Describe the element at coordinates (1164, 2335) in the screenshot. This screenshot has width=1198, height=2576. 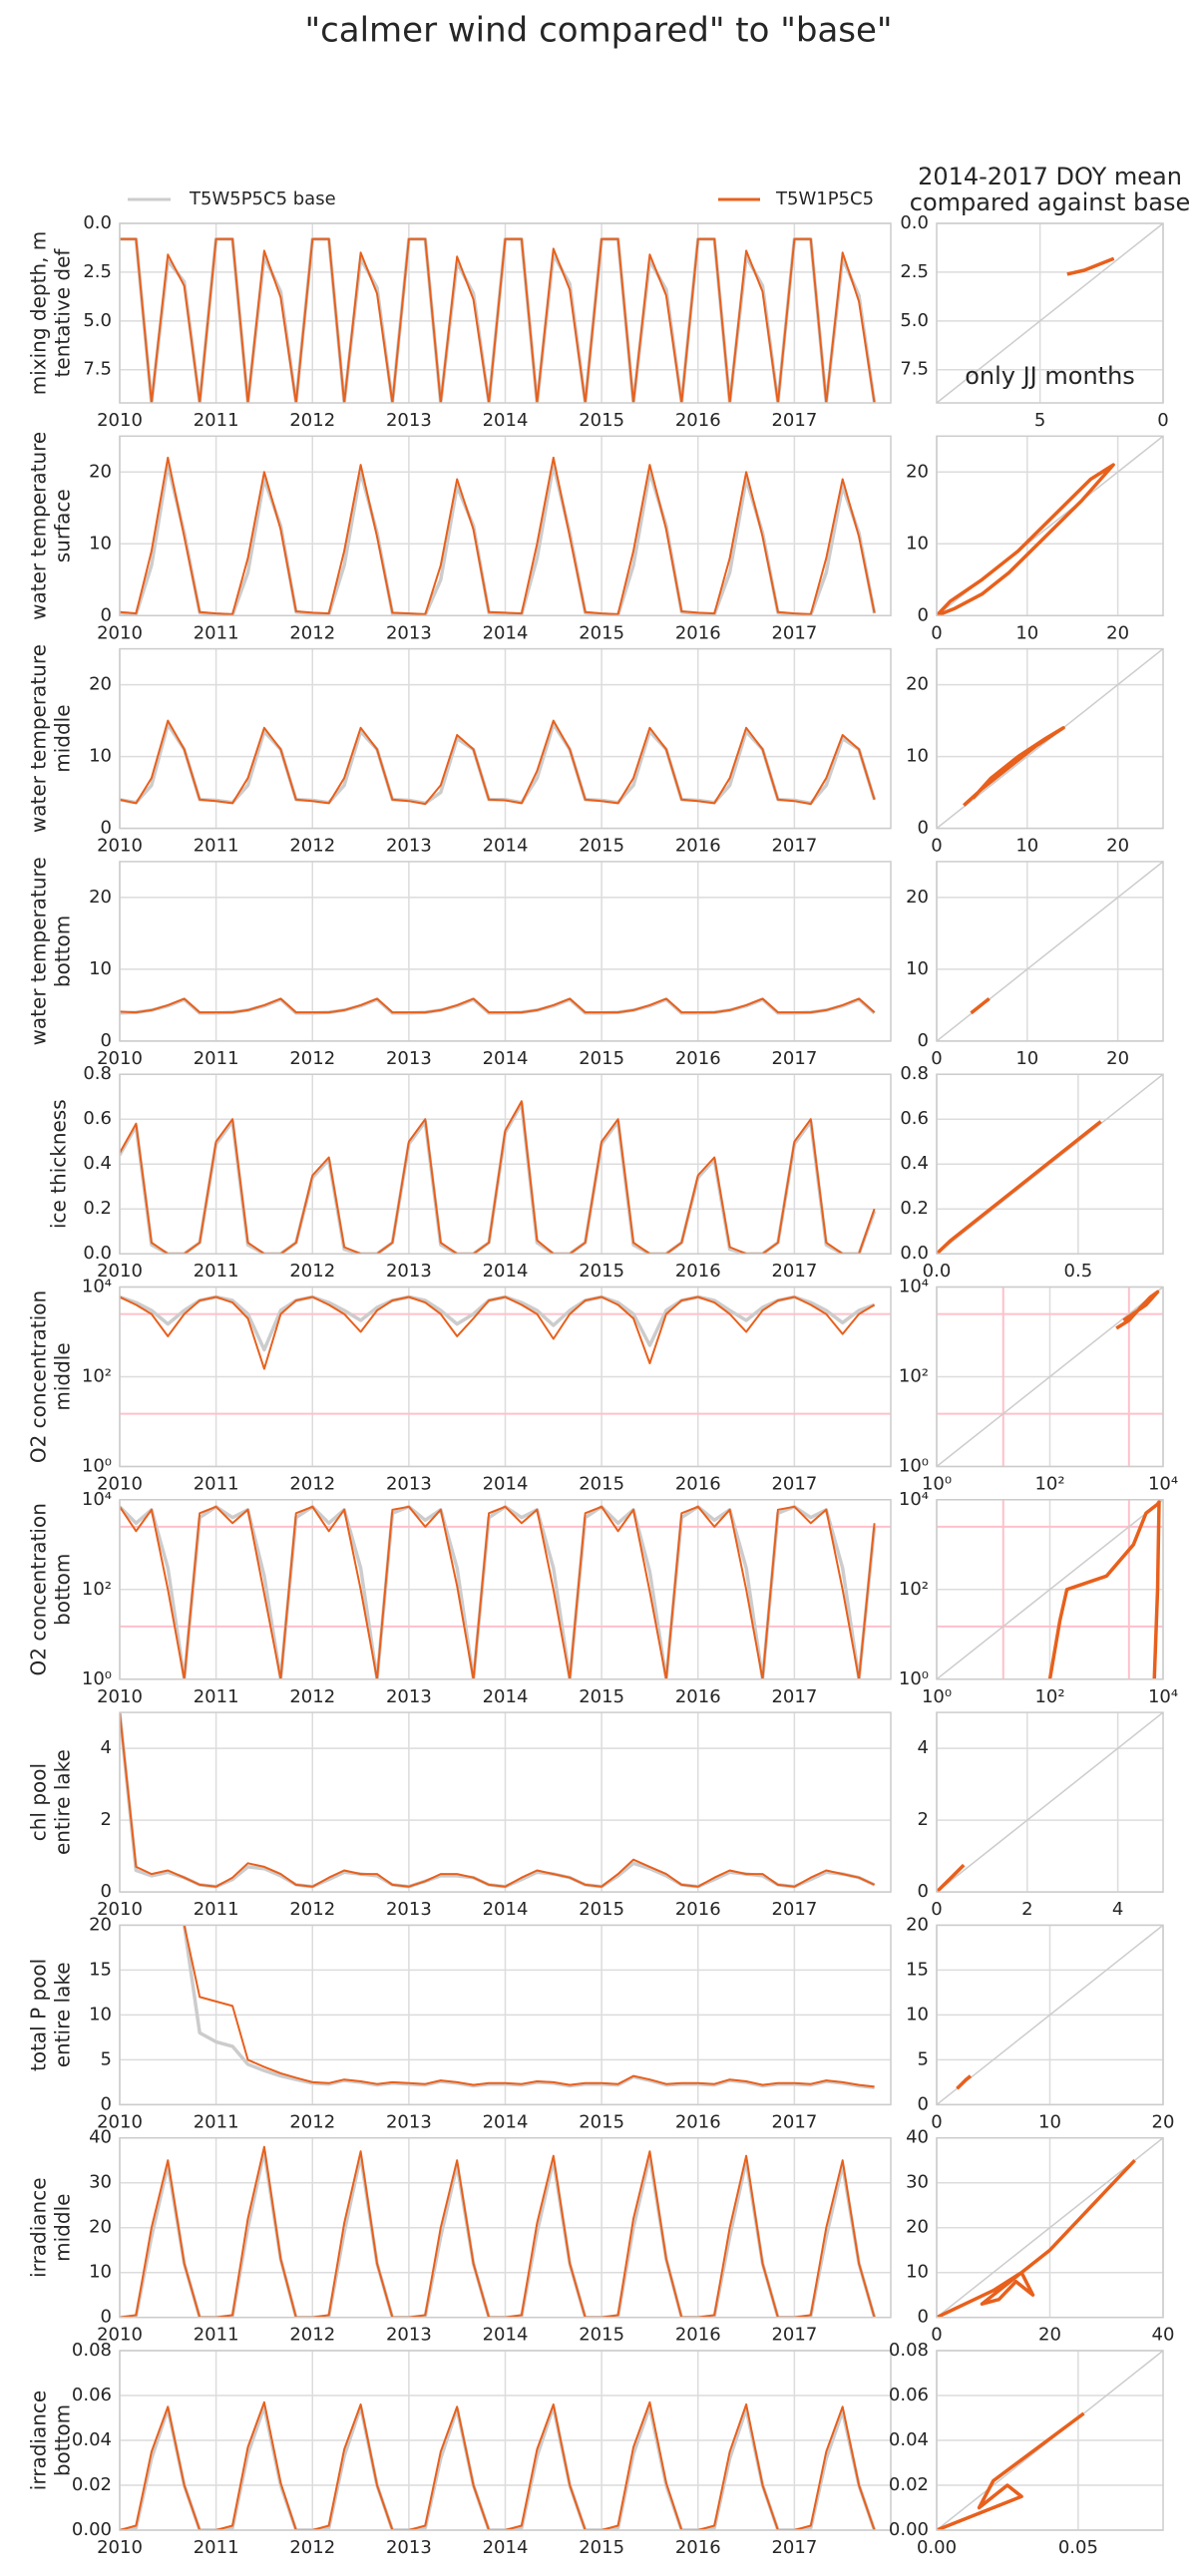
I see `x-tick-label: 40` at that location.